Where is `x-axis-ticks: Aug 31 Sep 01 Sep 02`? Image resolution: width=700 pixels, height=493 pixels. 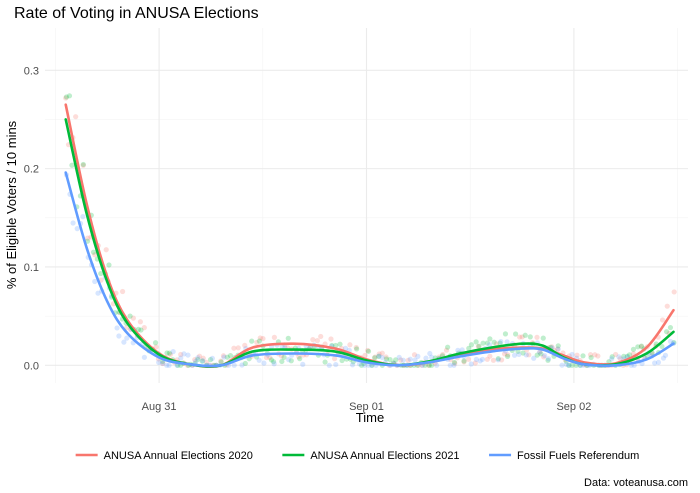
x-axis-ticks: Aug 31 Sep 01 Sep 02 is located at coordinates (367, 407).